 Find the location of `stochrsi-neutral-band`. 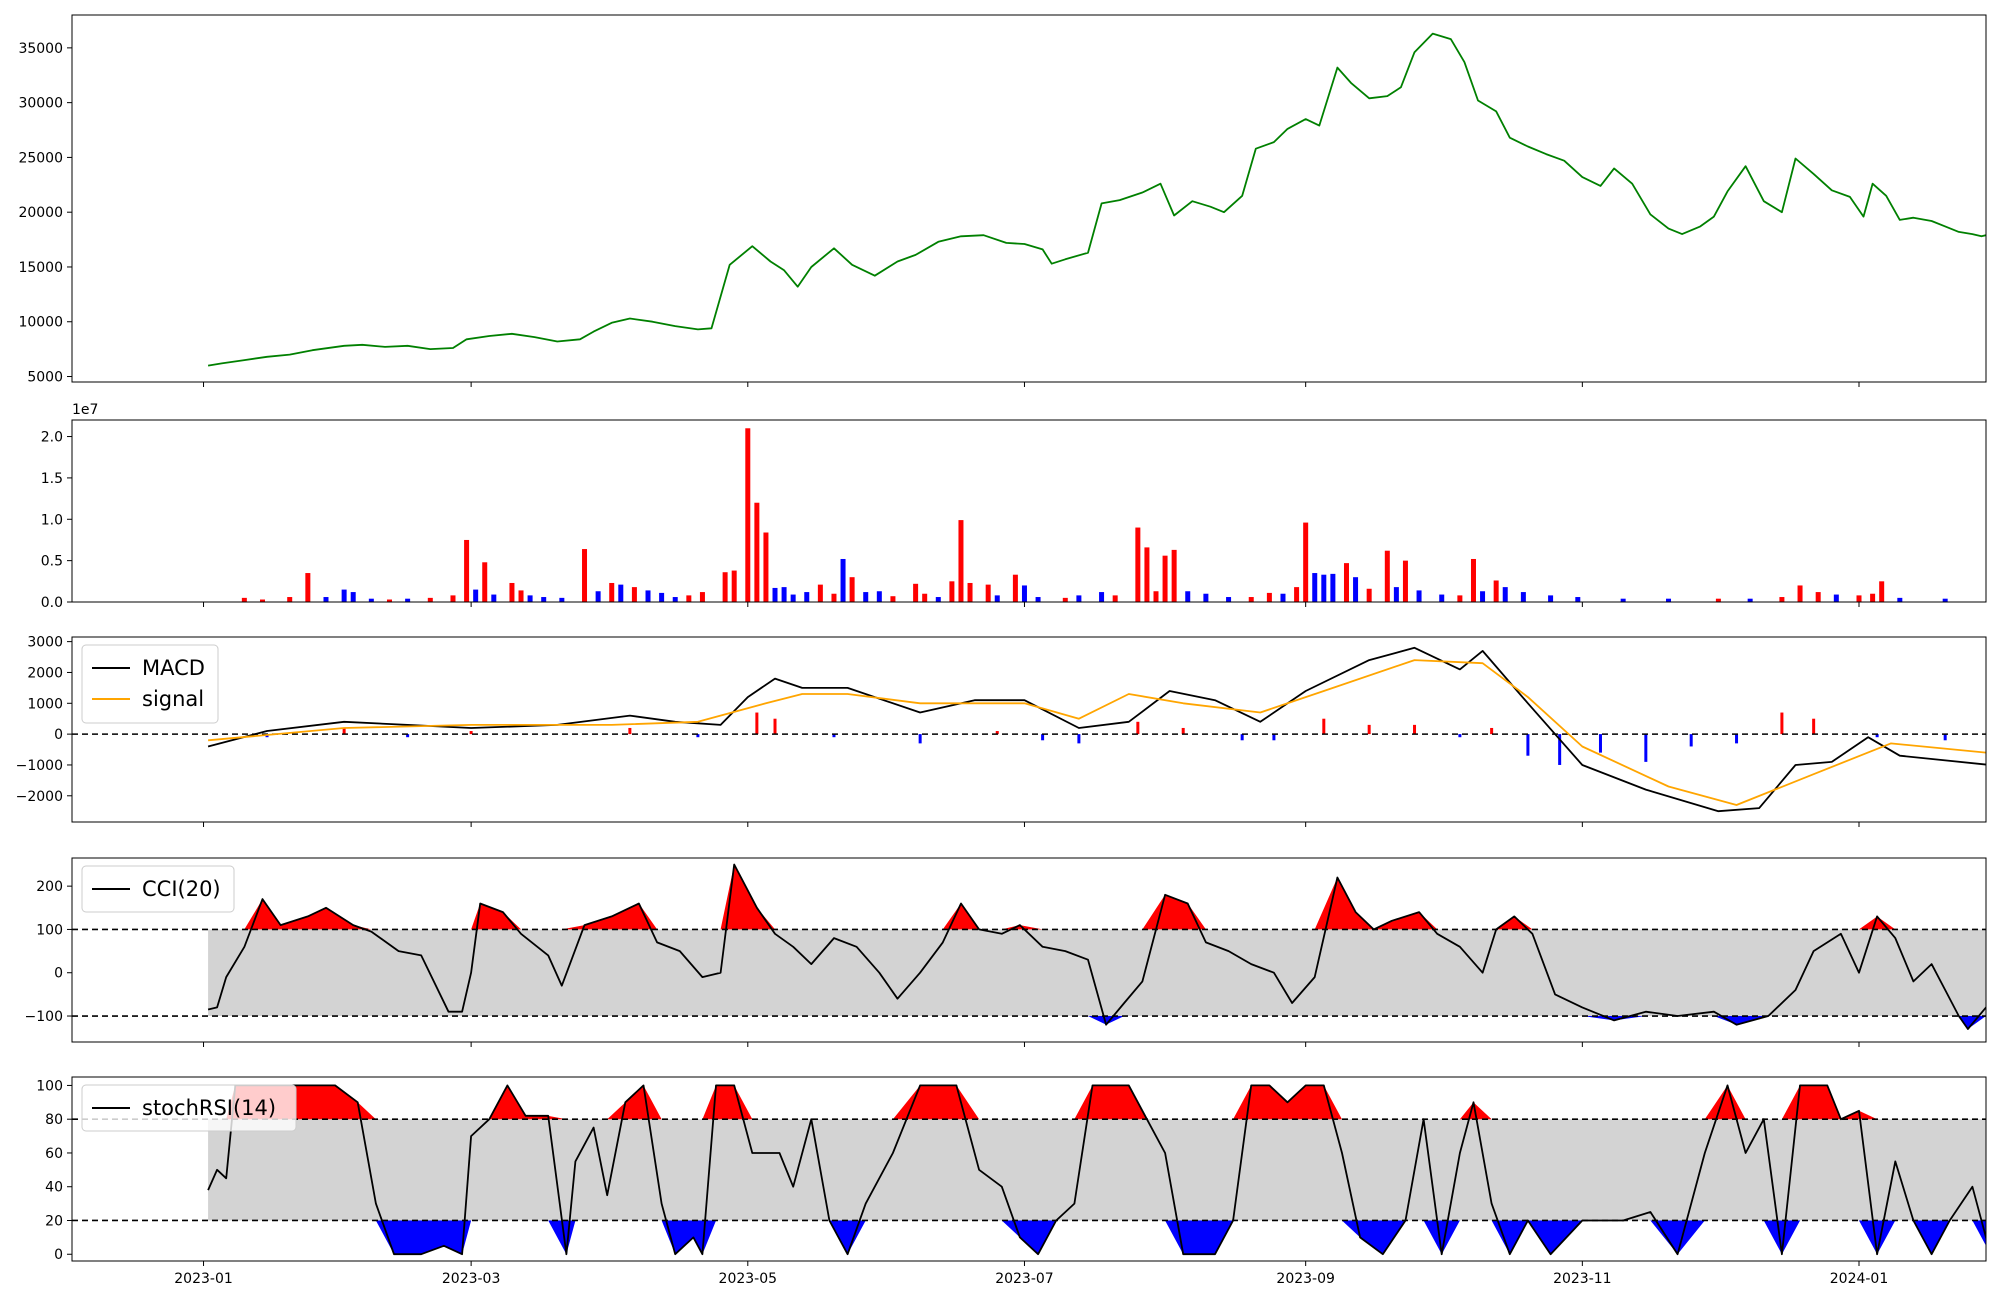

stochrsi-neutral-band is located at coordinates (1097, 1170).